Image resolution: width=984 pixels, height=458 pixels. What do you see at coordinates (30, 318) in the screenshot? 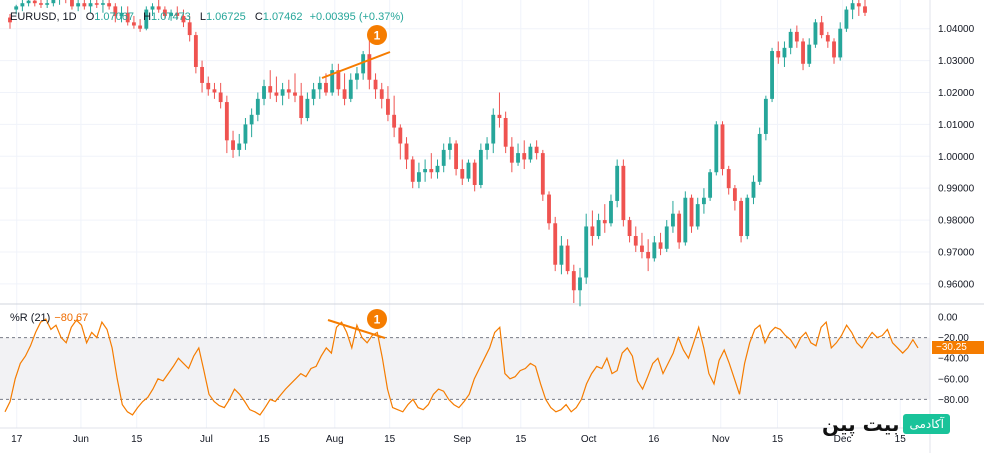
I see `indicator-label: %R (21)` at bounding box center [30, 318].